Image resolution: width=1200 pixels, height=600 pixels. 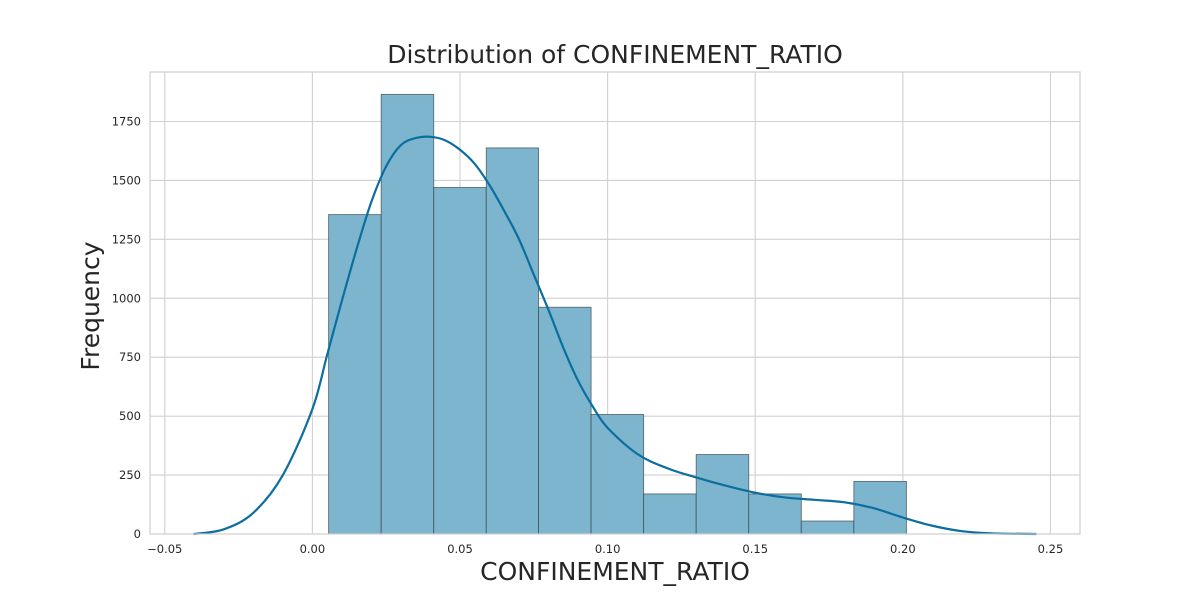 What do you see at coordinates (90, 305) in the screenshot?
I see `y-axis-label: Frequency` at bounding box center [90, 305].